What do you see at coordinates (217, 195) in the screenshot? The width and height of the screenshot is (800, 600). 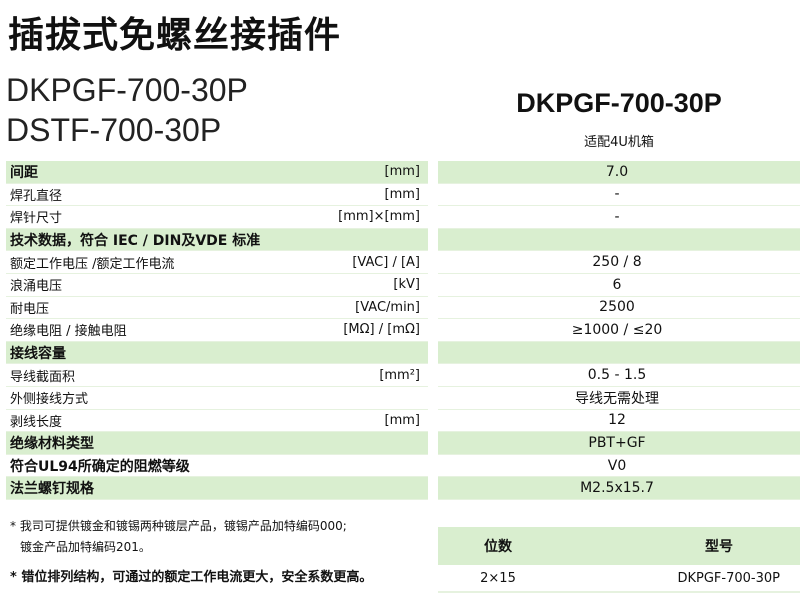 I see `spec-row: 焊孔直径 [mm]` at bounding box center [217, 195].